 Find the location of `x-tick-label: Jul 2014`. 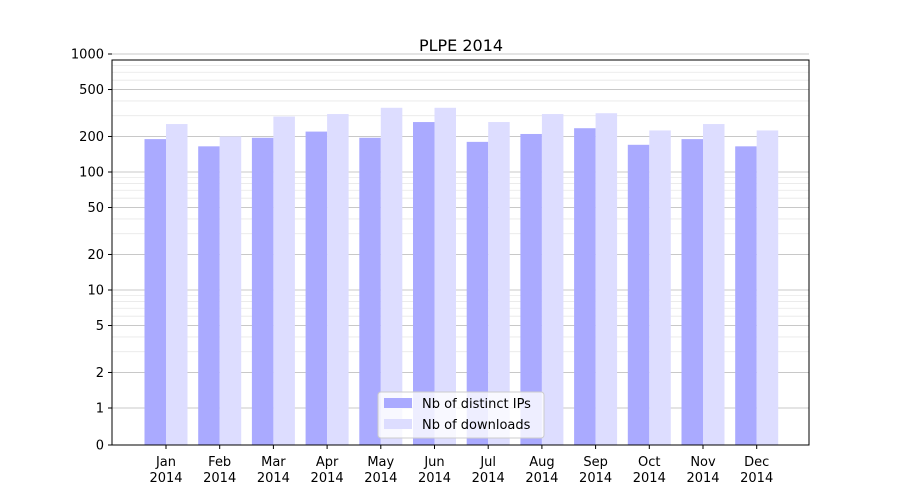

x-tick-label: Jul 2014 is located at coordinates (488, 470).